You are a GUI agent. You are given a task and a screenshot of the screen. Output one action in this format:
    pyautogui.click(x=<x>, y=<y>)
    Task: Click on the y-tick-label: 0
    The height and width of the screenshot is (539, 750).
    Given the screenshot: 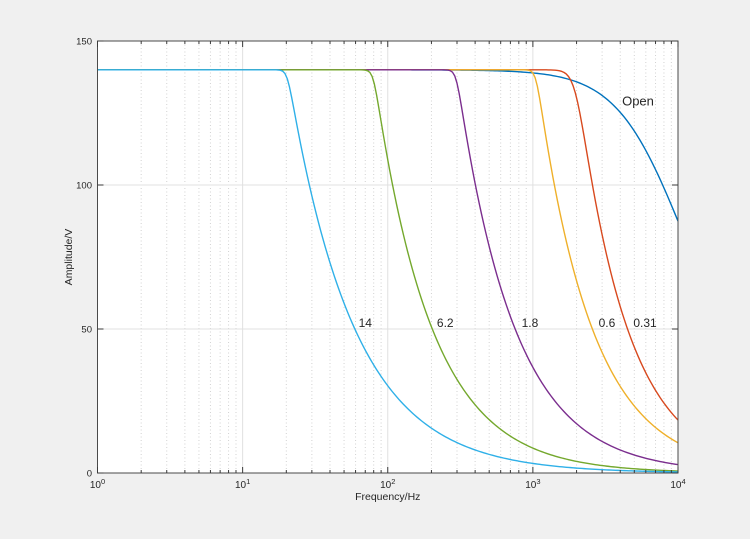 What is the action you would take?
    pyautogui.click(x=89, y=474)
    